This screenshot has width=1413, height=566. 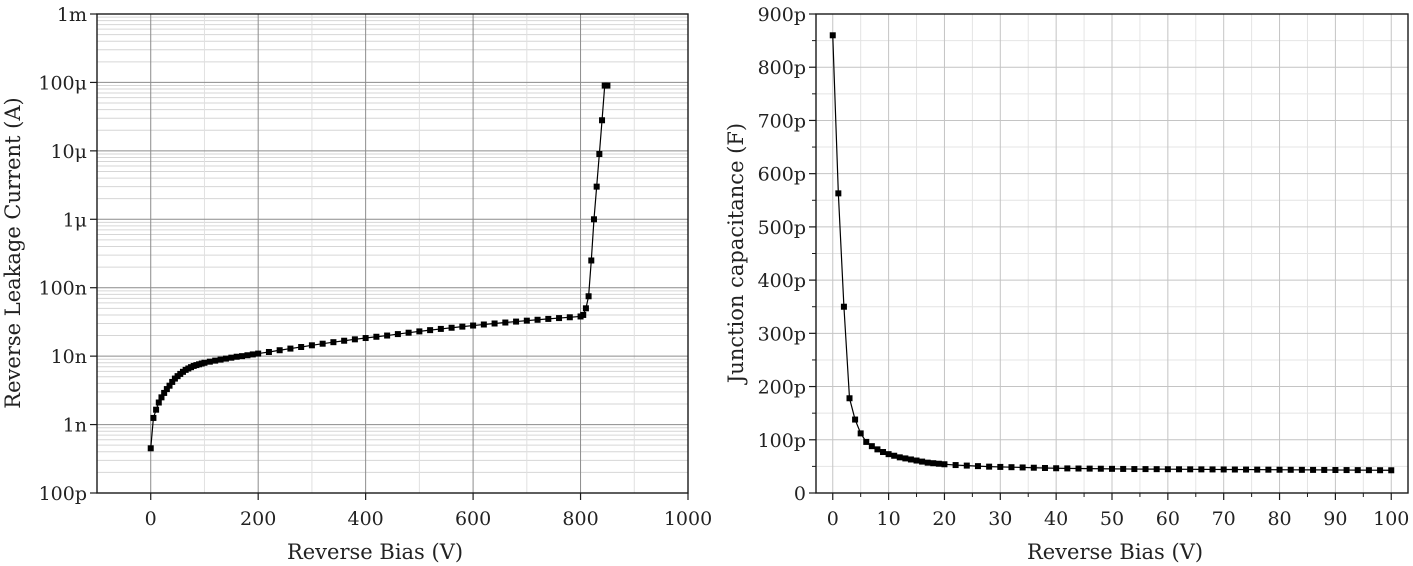 I want to click on capacitance-x-tick-label: 0, so click(x=833, y=519).